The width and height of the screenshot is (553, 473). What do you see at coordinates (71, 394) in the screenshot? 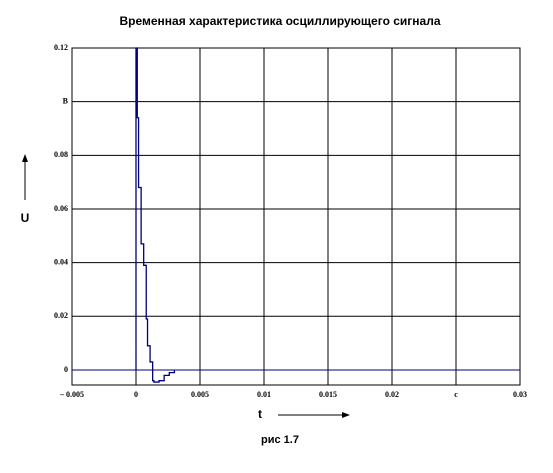
I see `x-tick-label: – 0.005` at bounding box center [71, 394].